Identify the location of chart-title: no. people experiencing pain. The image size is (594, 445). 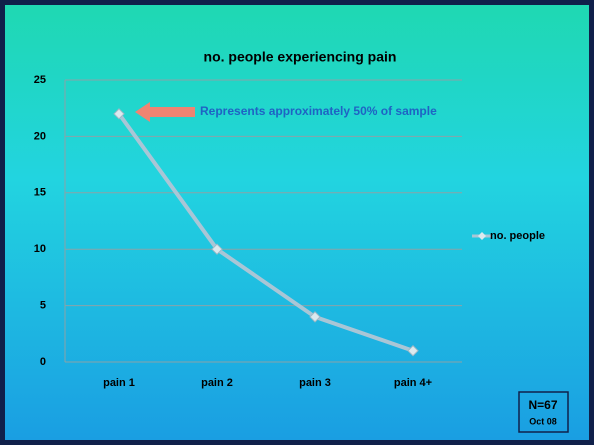
(300, 57).